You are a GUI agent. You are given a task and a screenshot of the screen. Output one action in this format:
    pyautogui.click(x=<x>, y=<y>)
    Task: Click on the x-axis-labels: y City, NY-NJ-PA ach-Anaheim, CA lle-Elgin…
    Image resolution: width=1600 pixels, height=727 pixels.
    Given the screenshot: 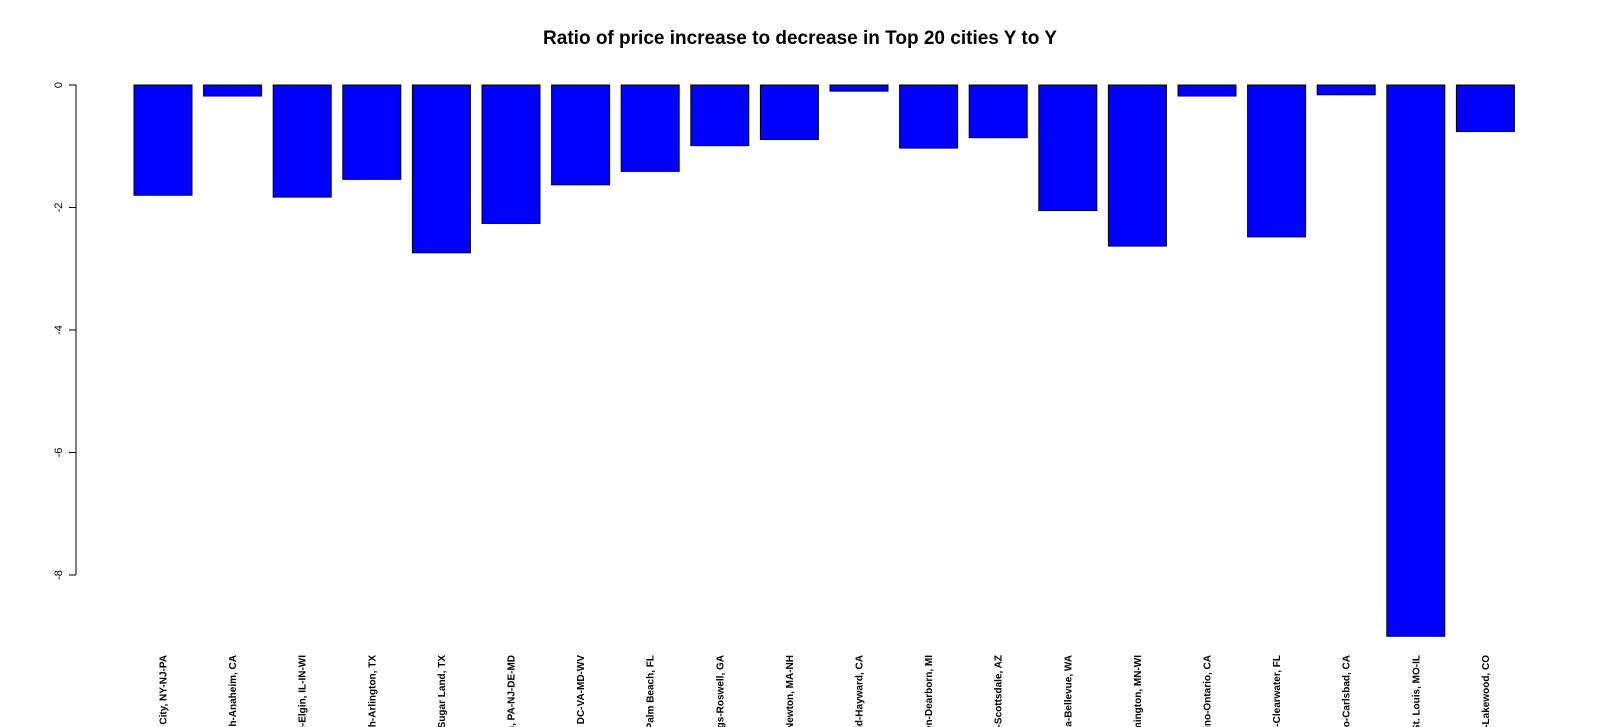 What is the action you would take?
    pyautogui.click(x=825, y=691)
    